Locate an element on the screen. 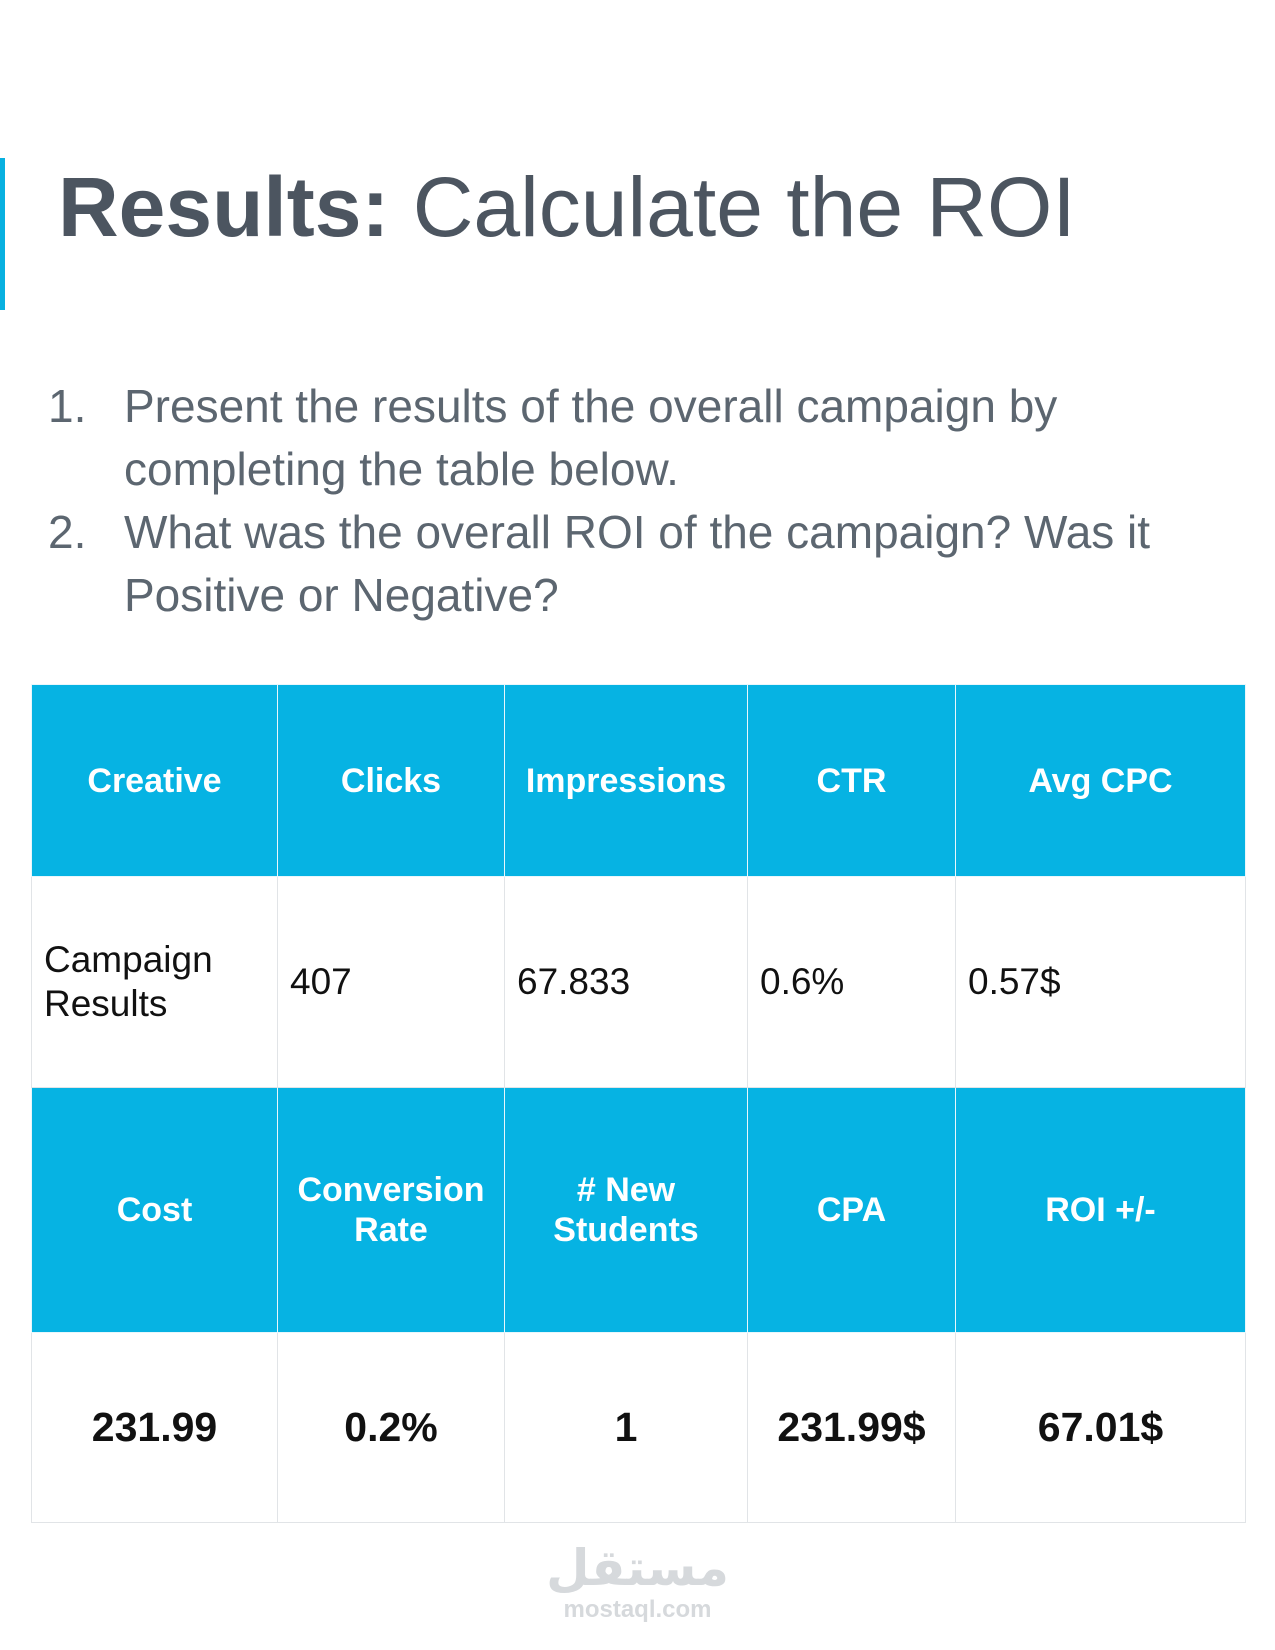 The height and width of the screenshot is (1650, 1275). cell-cpa: 231.99$ is located at coordinates (851, 1427).